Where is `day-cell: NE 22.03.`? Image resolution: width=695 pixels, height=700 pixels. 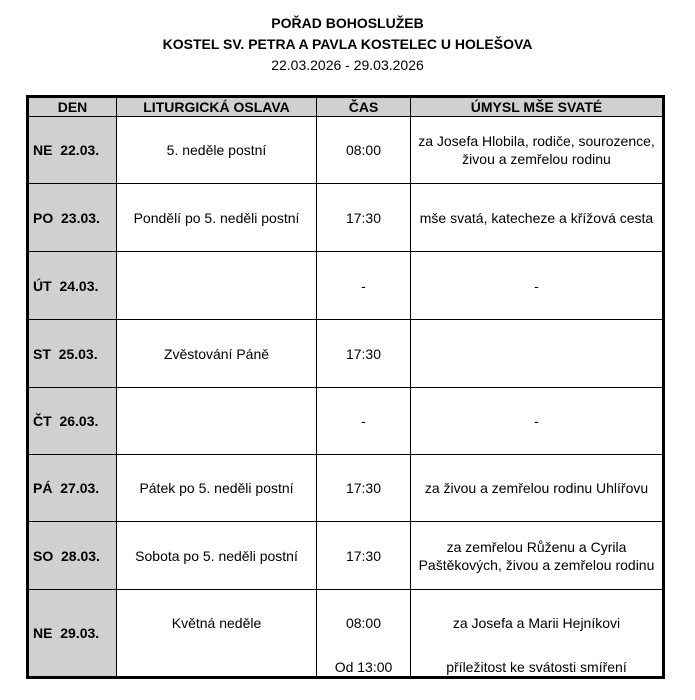 day-cell: NE 22.03. is located at coordinates (72, 150).